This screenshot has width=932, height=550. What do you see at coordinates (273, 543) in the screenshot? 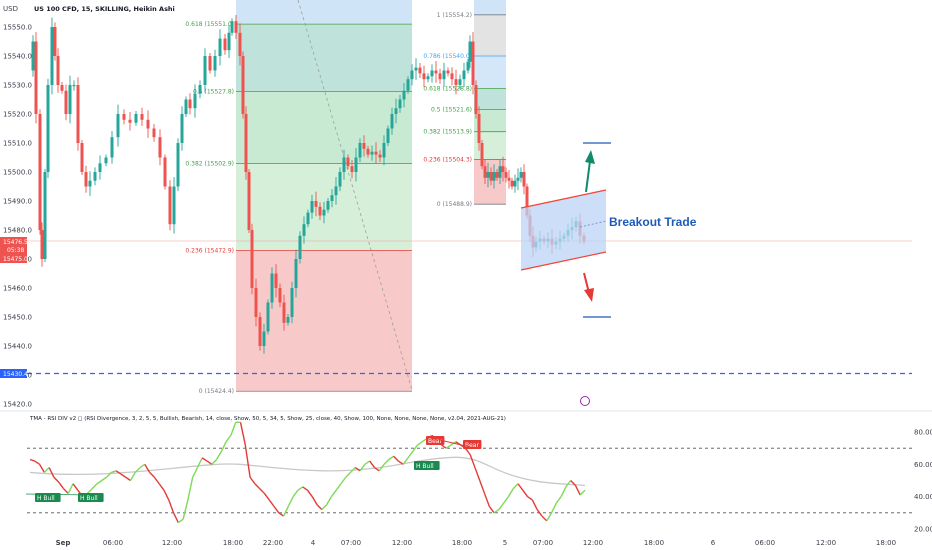
I see `time-tick-label: 22:00` at bounding box center [273, 543].